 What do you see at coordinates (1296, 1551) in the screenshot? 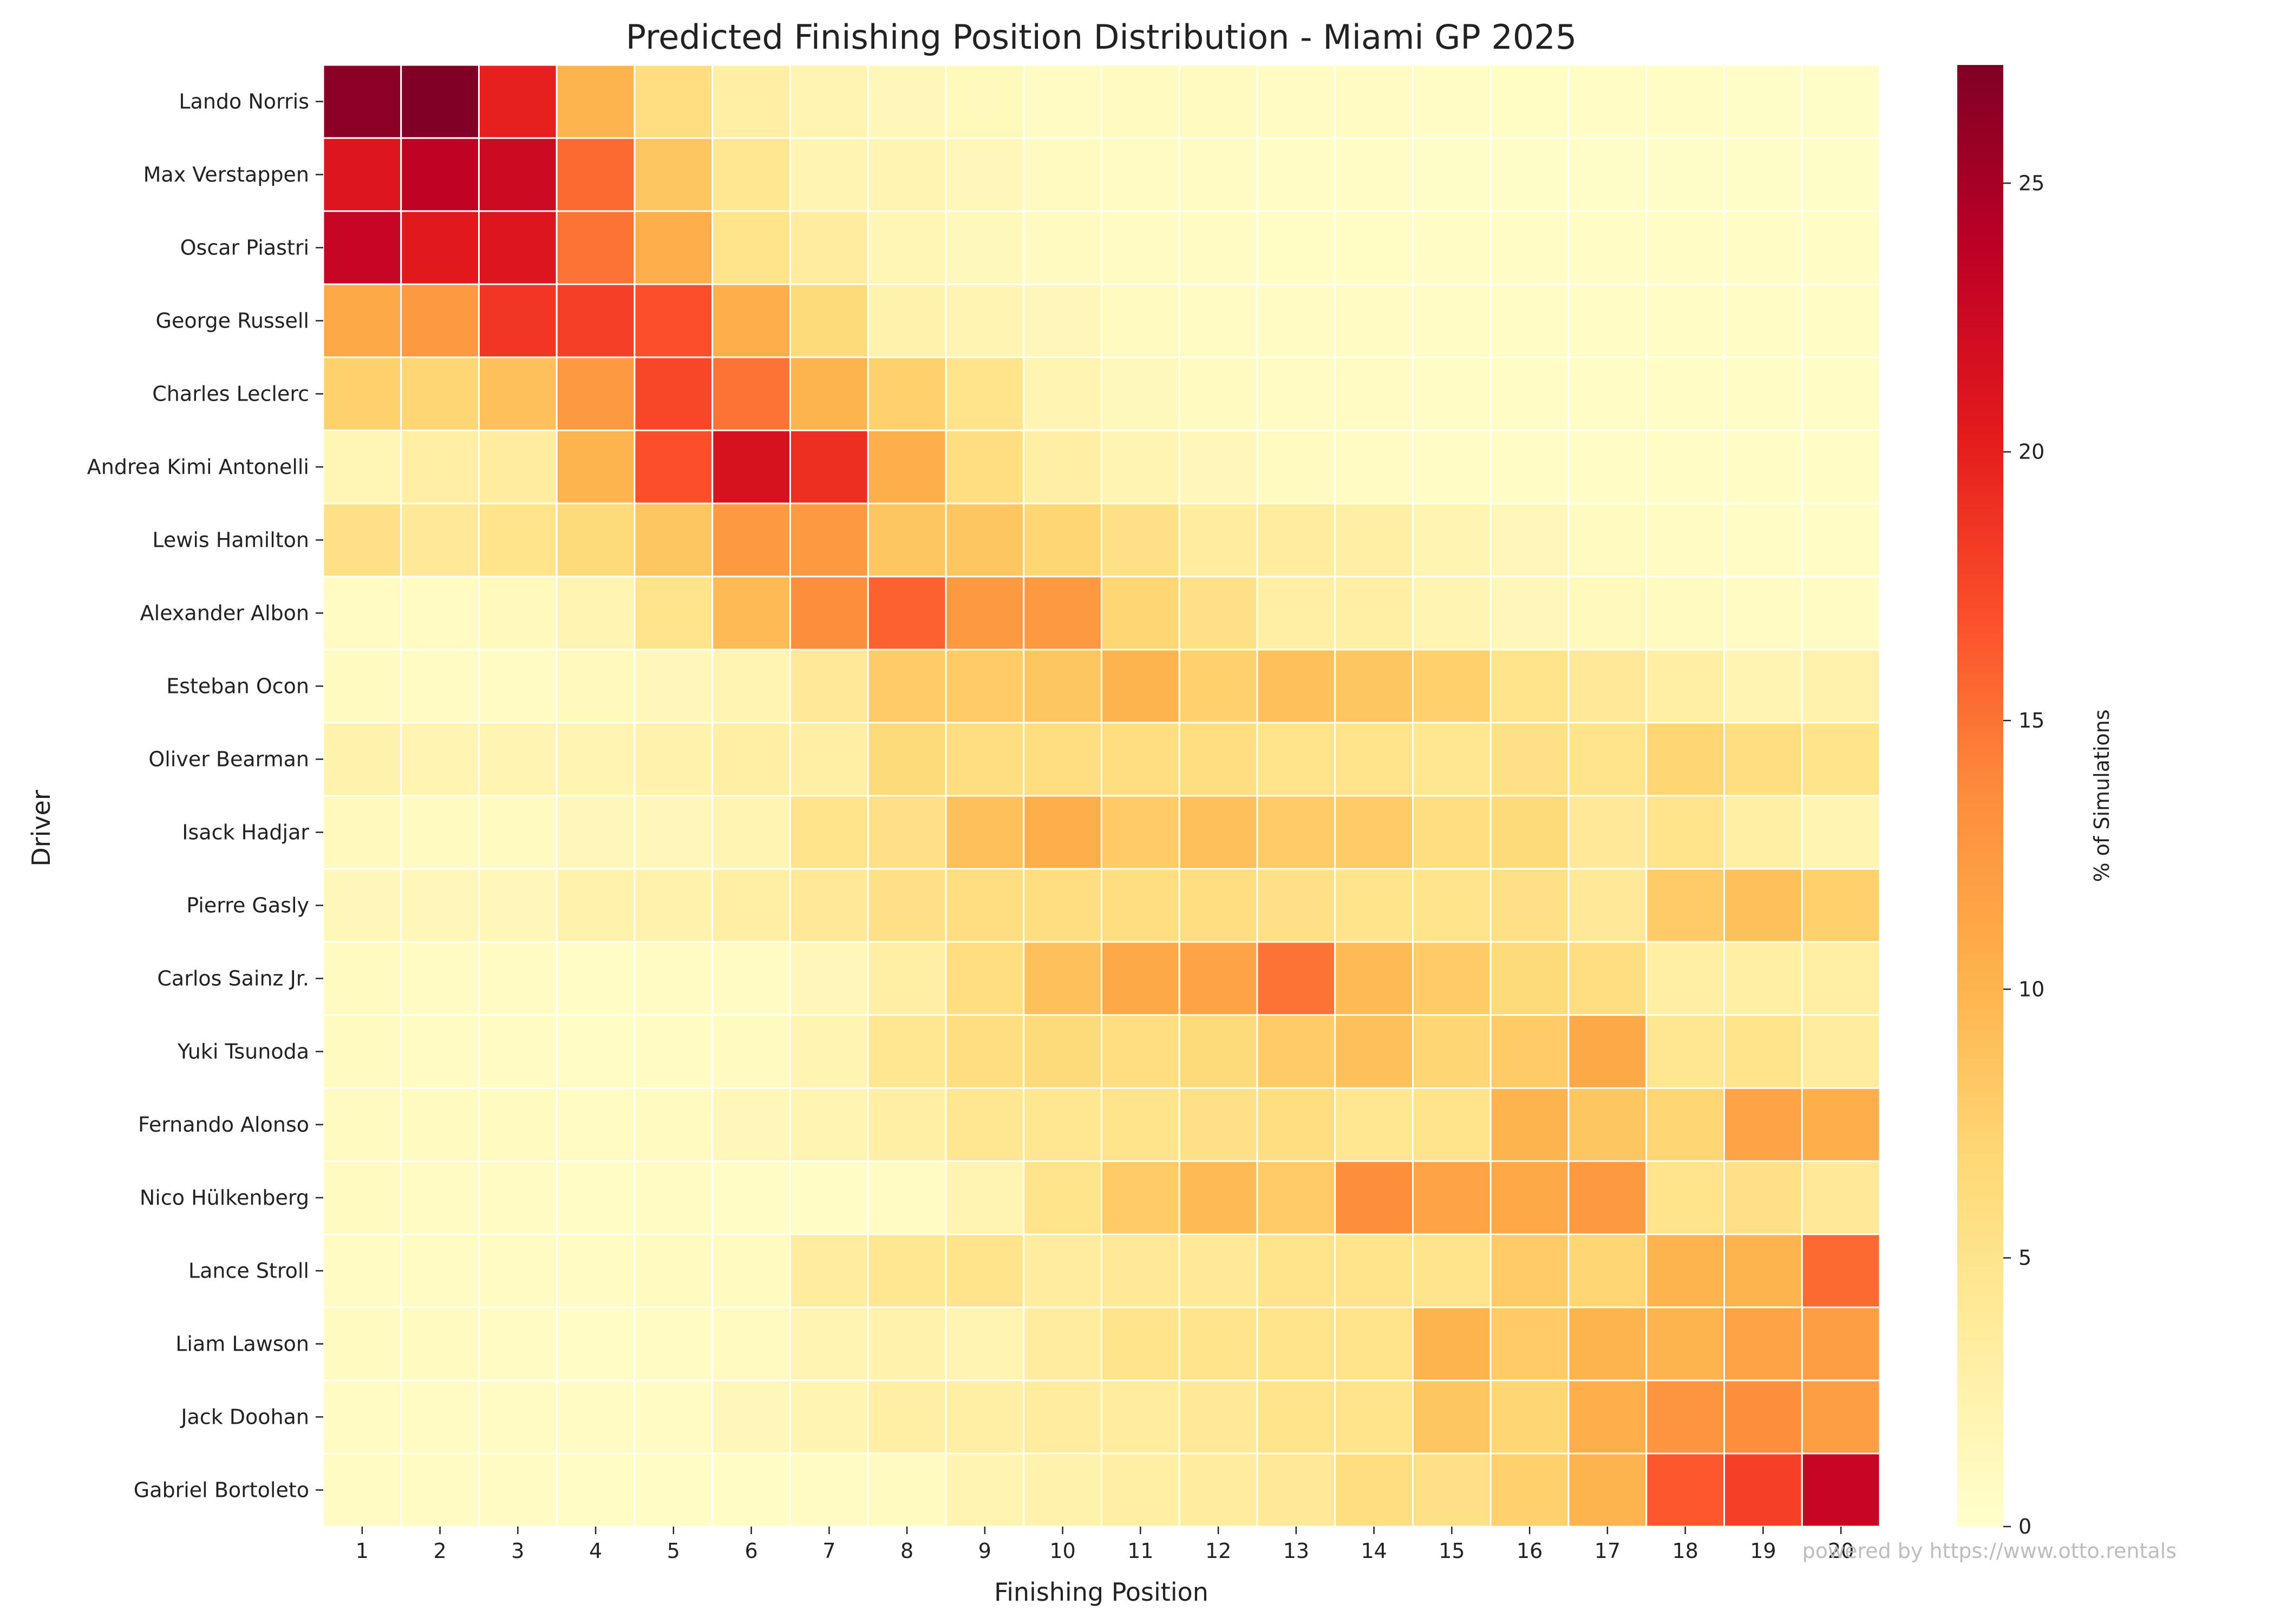
I see `x-tick-label: 13` at bounding box center [1296, 1551].